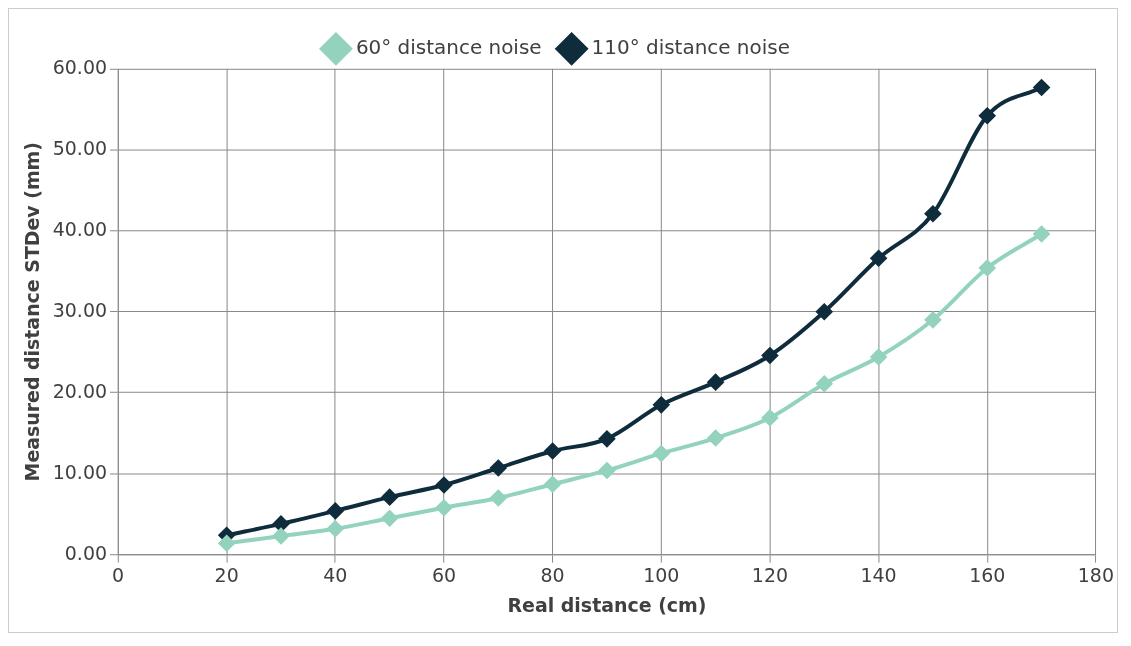 This screenshot has width=1131, height=646. What do you see at coordinates (80, 390) in the screenshot?
I see `y-tick-label: 20.00` at bounding box center [80, 390].